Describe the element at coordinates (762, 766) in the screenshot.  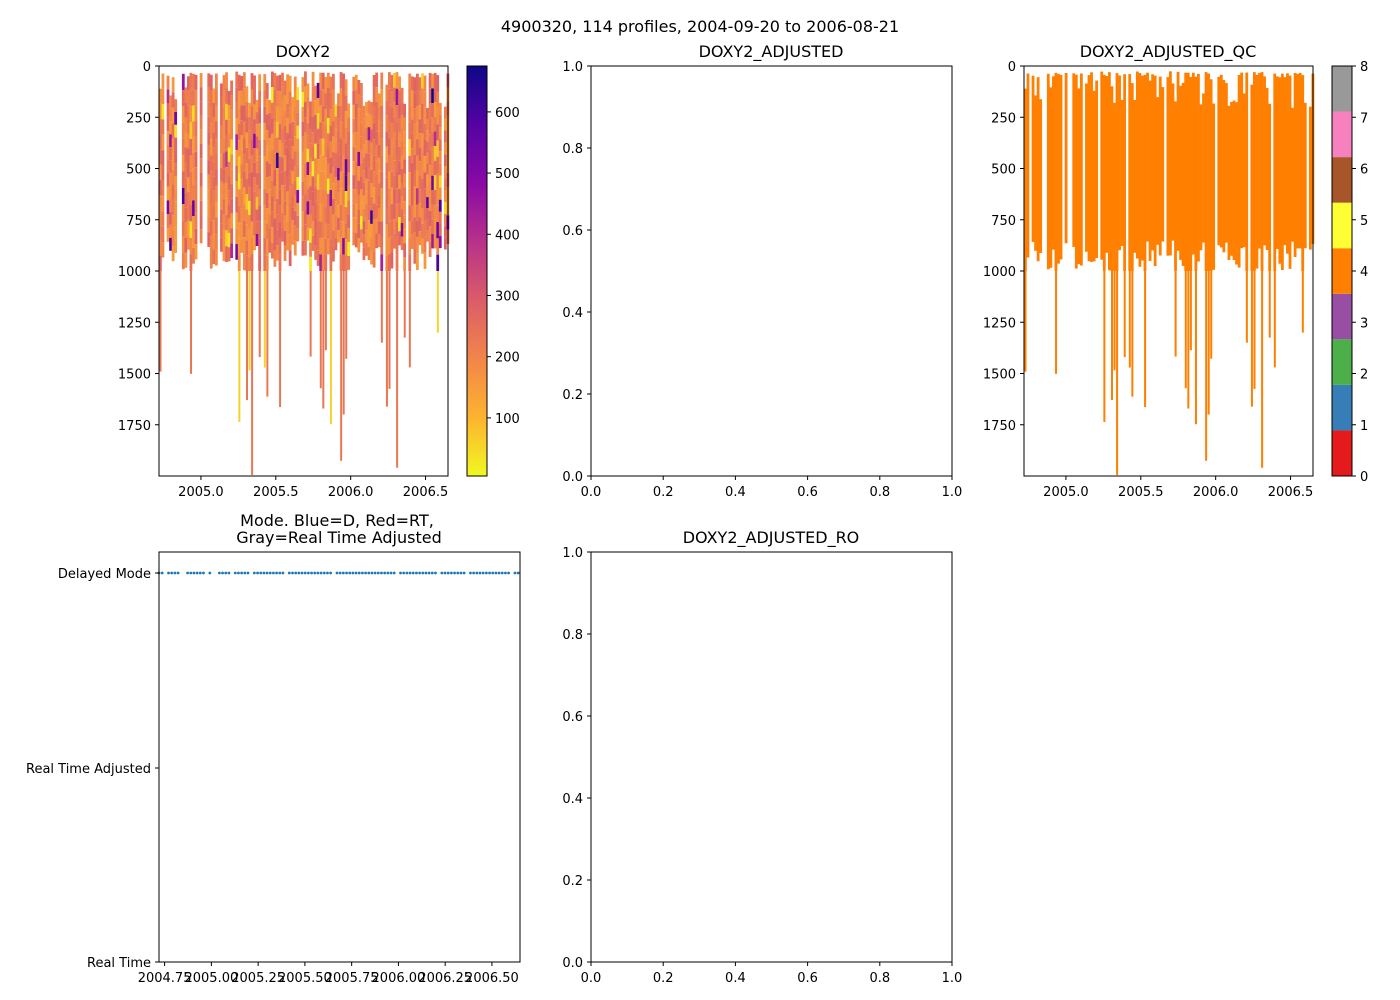
I see `doxy2-adjusted-ro-axes: 0.0 0.2 0.4 0.6 0.8 1.00.00.20.40.60.81.0` at that location.